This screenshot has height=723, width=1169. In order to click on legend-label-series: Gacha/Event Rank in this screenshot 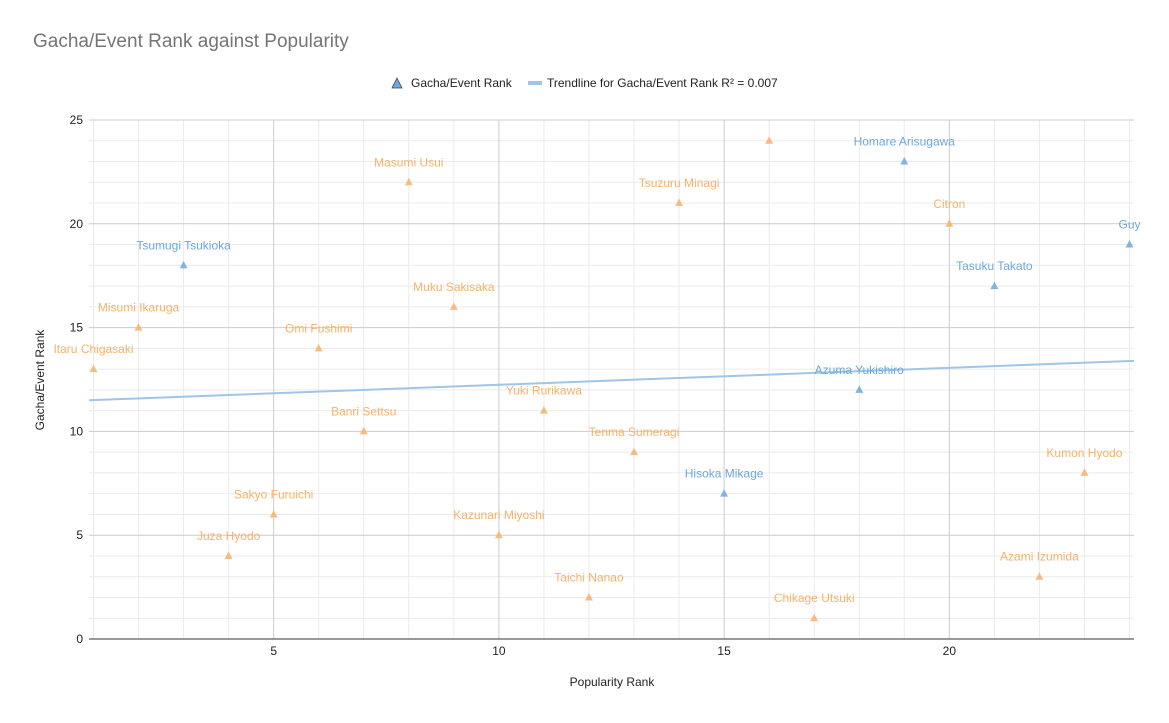, I will do `click(461, 83)`.